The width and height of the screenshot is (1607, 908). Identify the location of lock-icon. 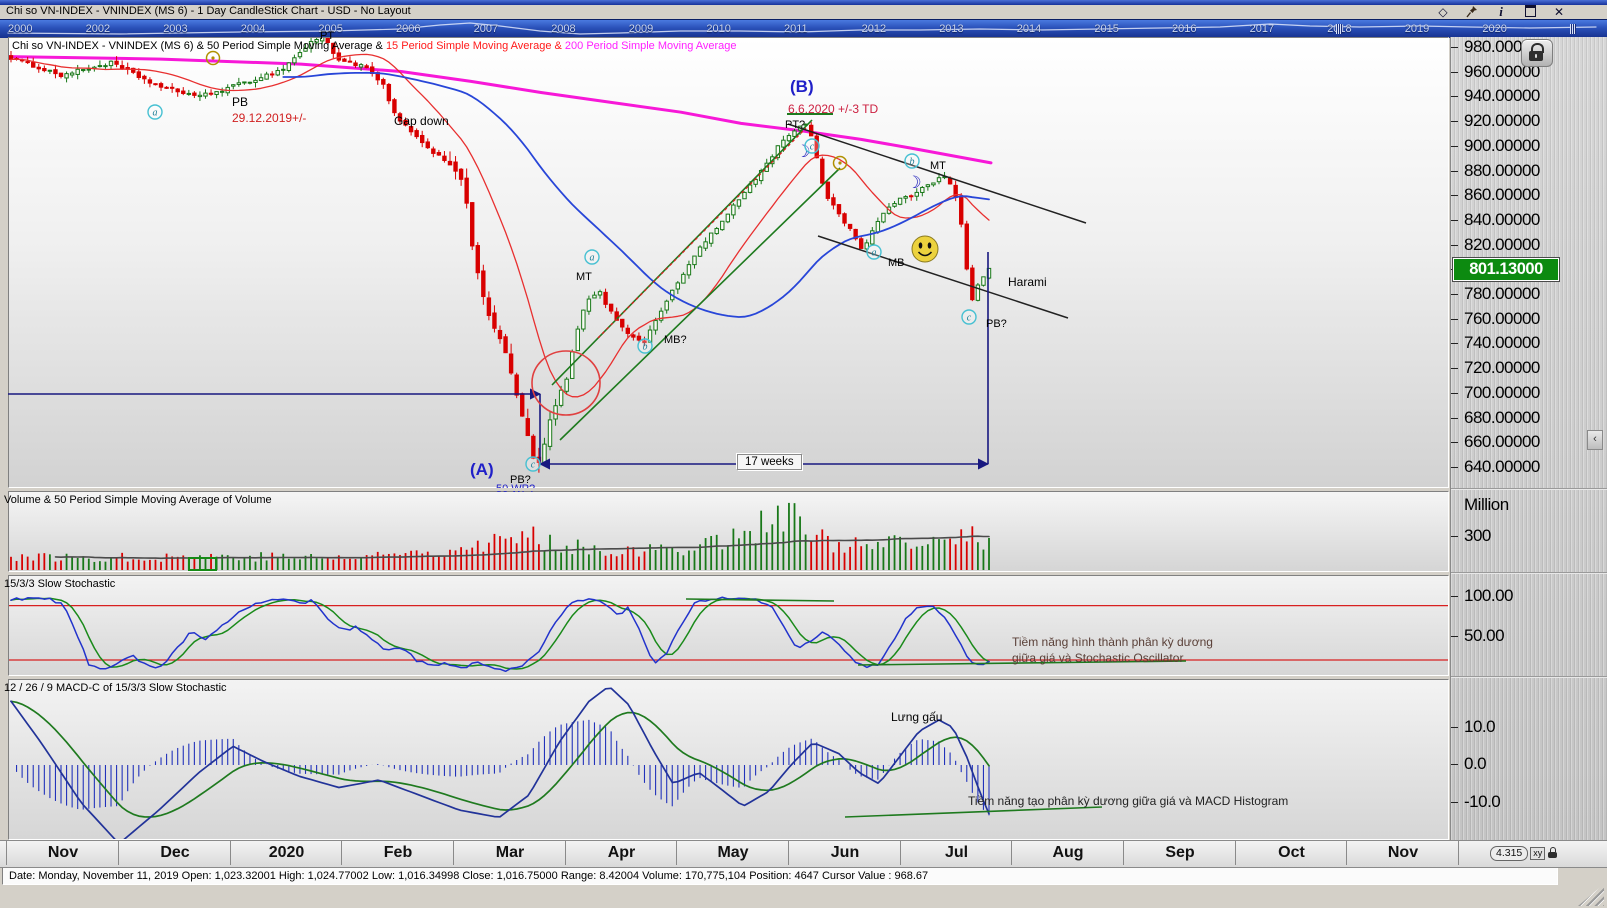
(1537, 48).